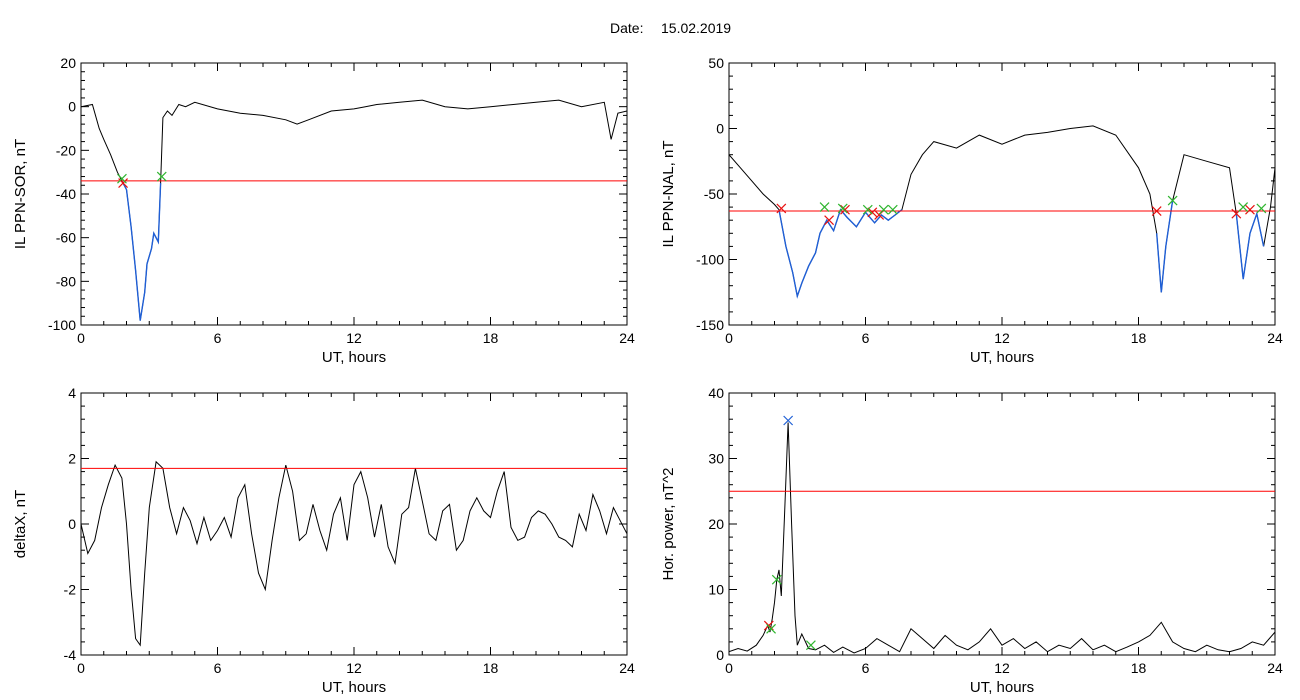  I want to click on deltax-ytick-label: 4, so click(72, 393).